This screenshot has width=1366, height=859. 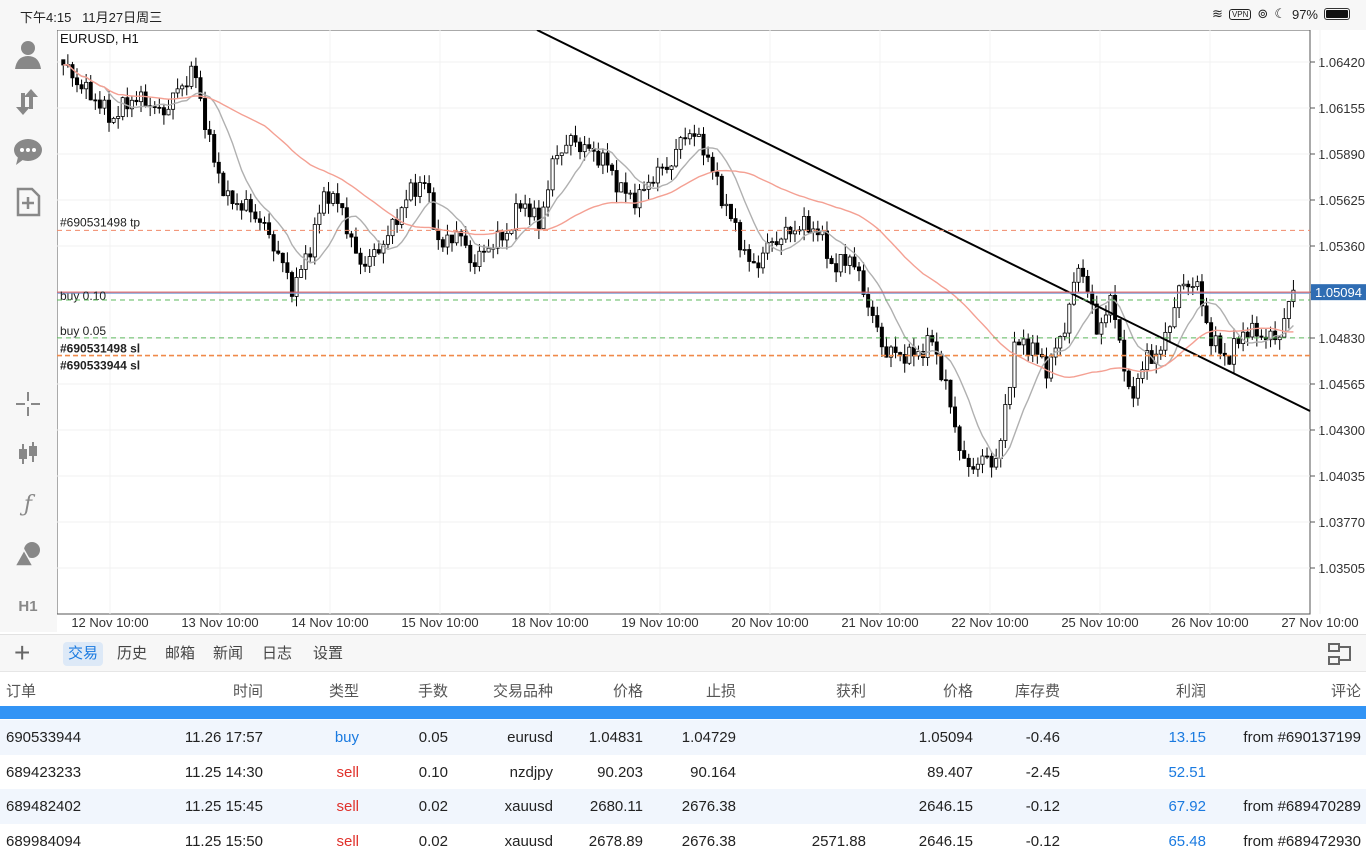 I want to click on tab-history: 历史, so click(x=132, y=653).